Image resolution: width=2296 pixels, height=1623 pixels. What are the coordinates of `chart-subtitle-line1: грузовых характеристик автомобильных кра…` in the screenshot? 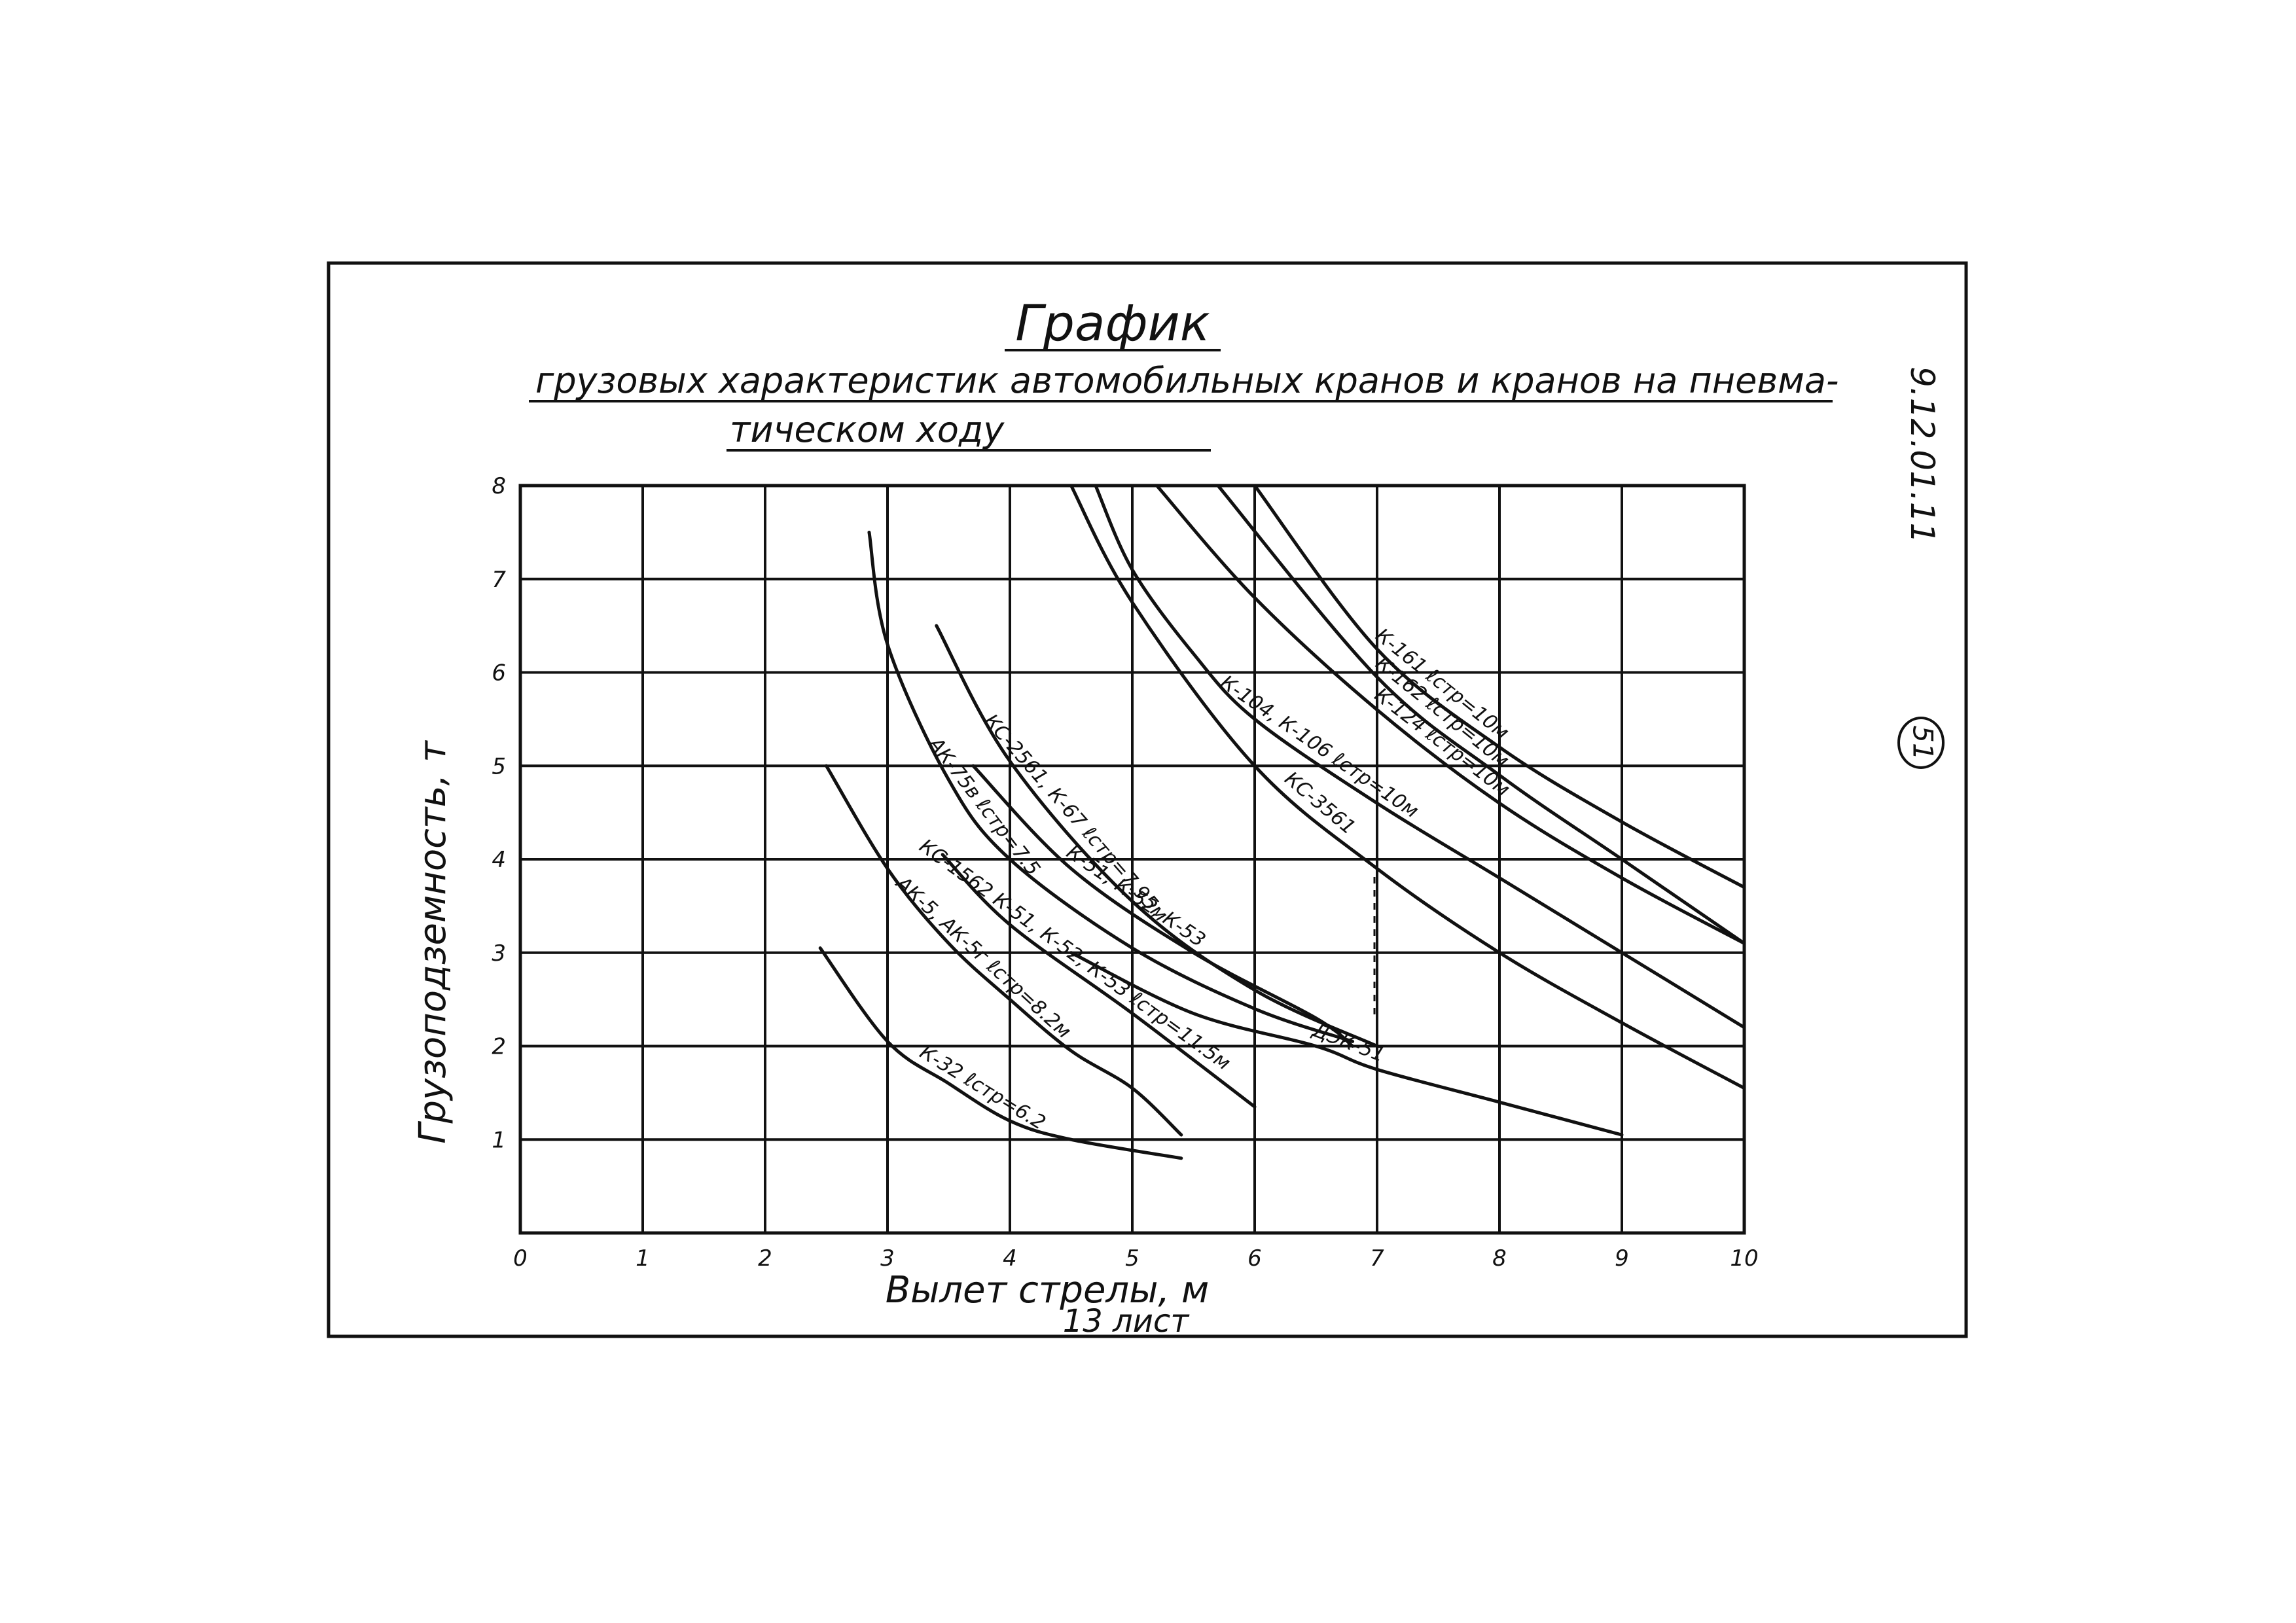 It's located at (1187, 380).